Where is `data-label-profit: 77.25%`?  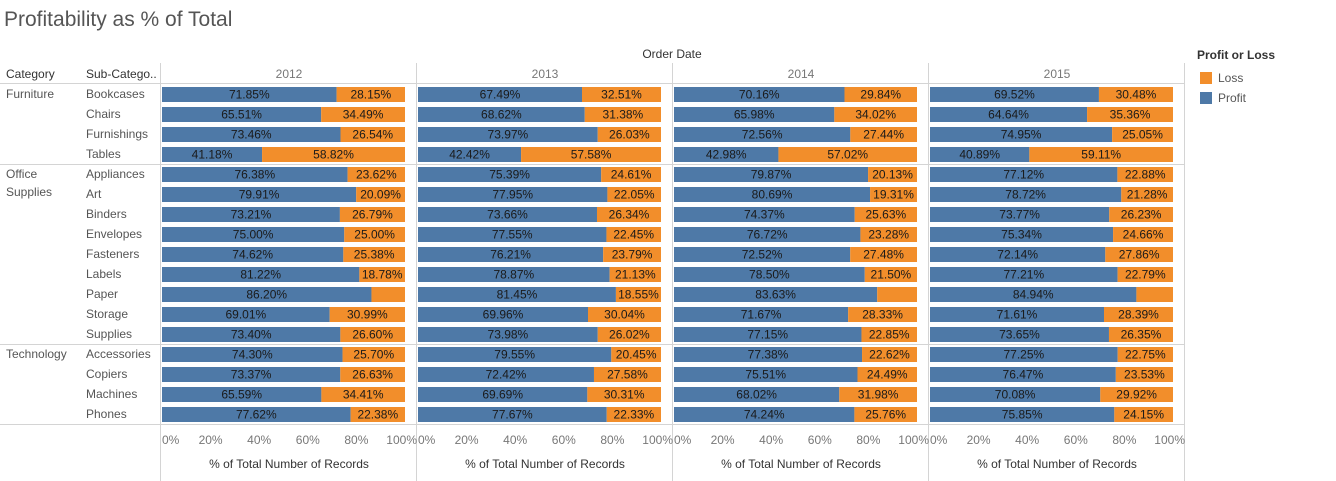
data-label-profit: 77.25% is located at coordinates (1024, 355).